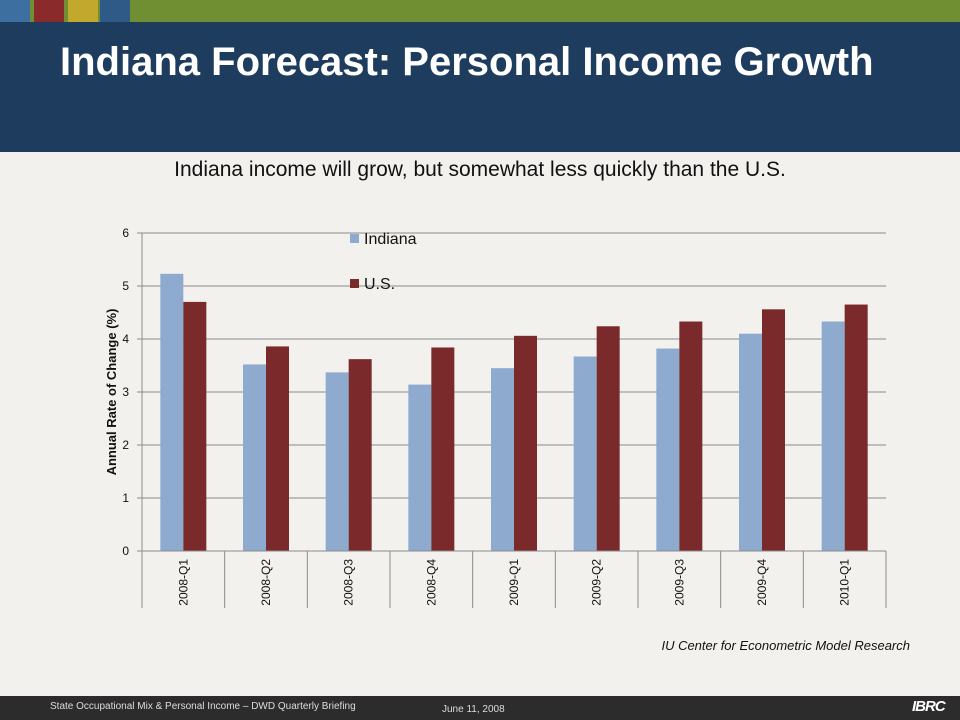 The width and height of the screenshot is (960, 720). What do you see at coordinates (83, 11) in the screenshot?
I see `top-square-yellow` at bounding box center [83, 11].